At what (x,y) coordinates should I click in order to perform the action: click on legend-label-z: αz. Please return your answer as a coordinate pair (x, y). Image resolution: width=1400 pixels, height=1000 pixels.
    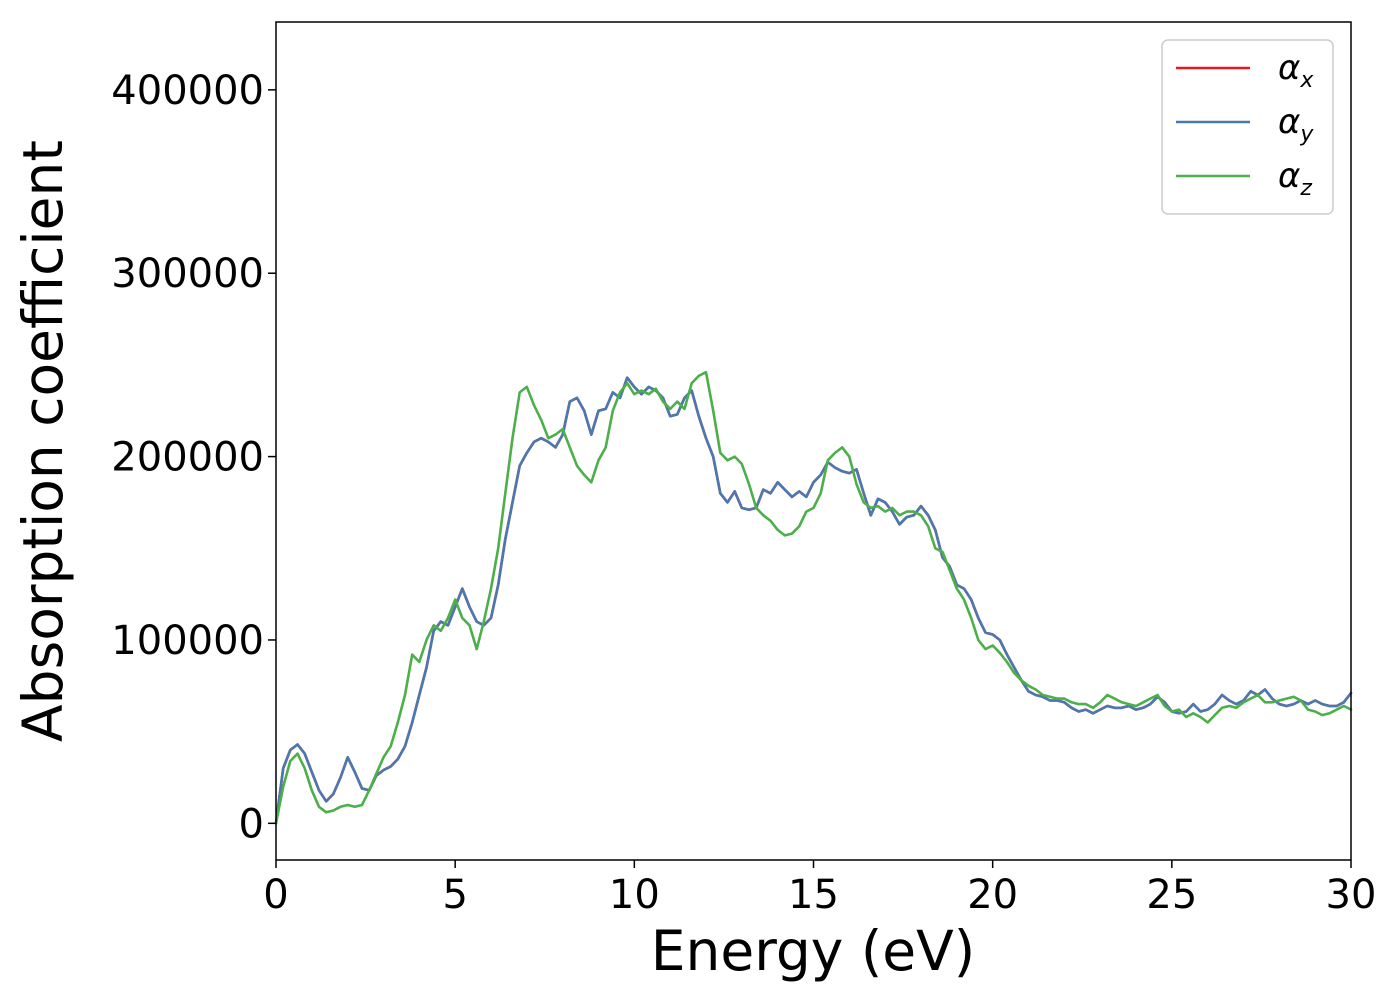
    Looking at the image, I should click on (1295, 178).